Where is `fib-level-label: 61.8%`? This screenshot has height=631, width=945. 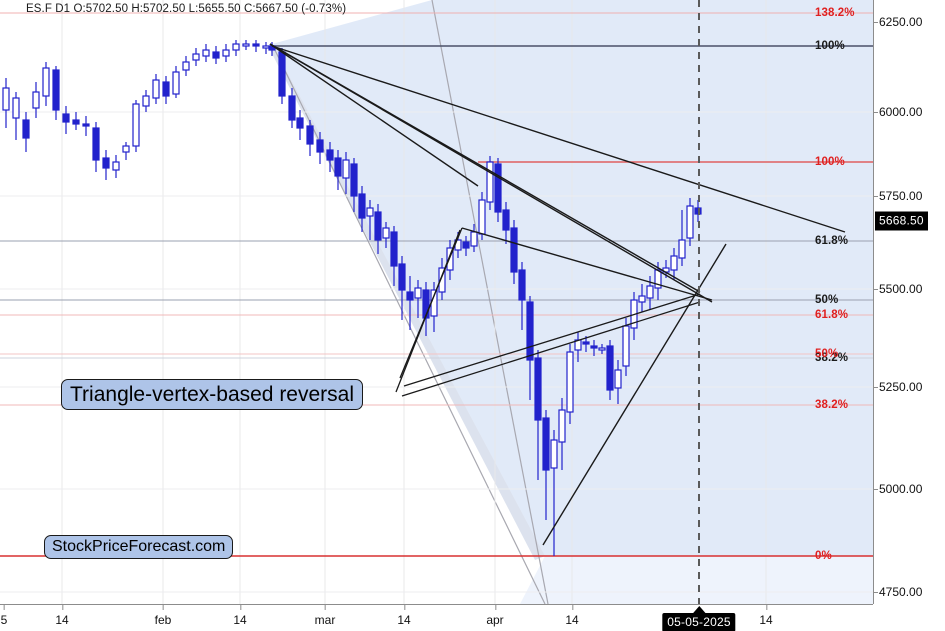
fib-level-label: 61.8% is located at coordinates (832, 315).